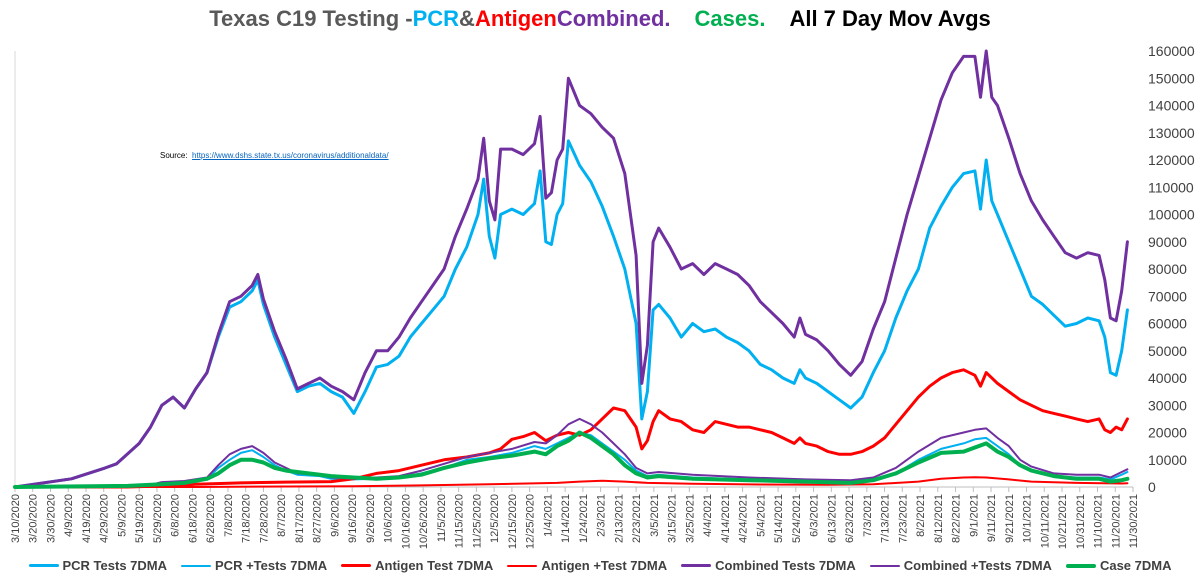 This screenshot has width=1200, height=580. Describe the element at coordinates (602, 515) in the screenshot. I see `x-tick-label: 2/3/2021` at that location.